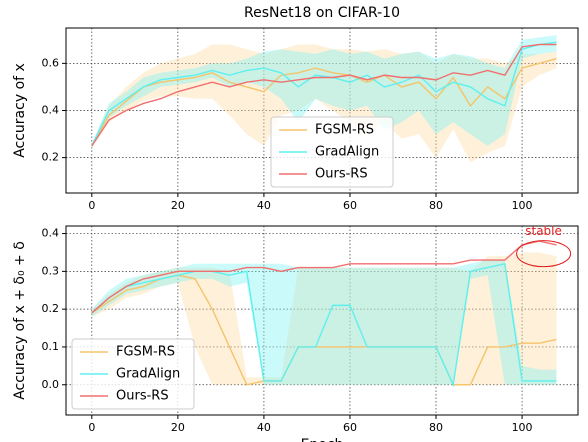  Describe the element at coordinates (543, 231) in the screenshot. I see `annotation: stable` at that location.